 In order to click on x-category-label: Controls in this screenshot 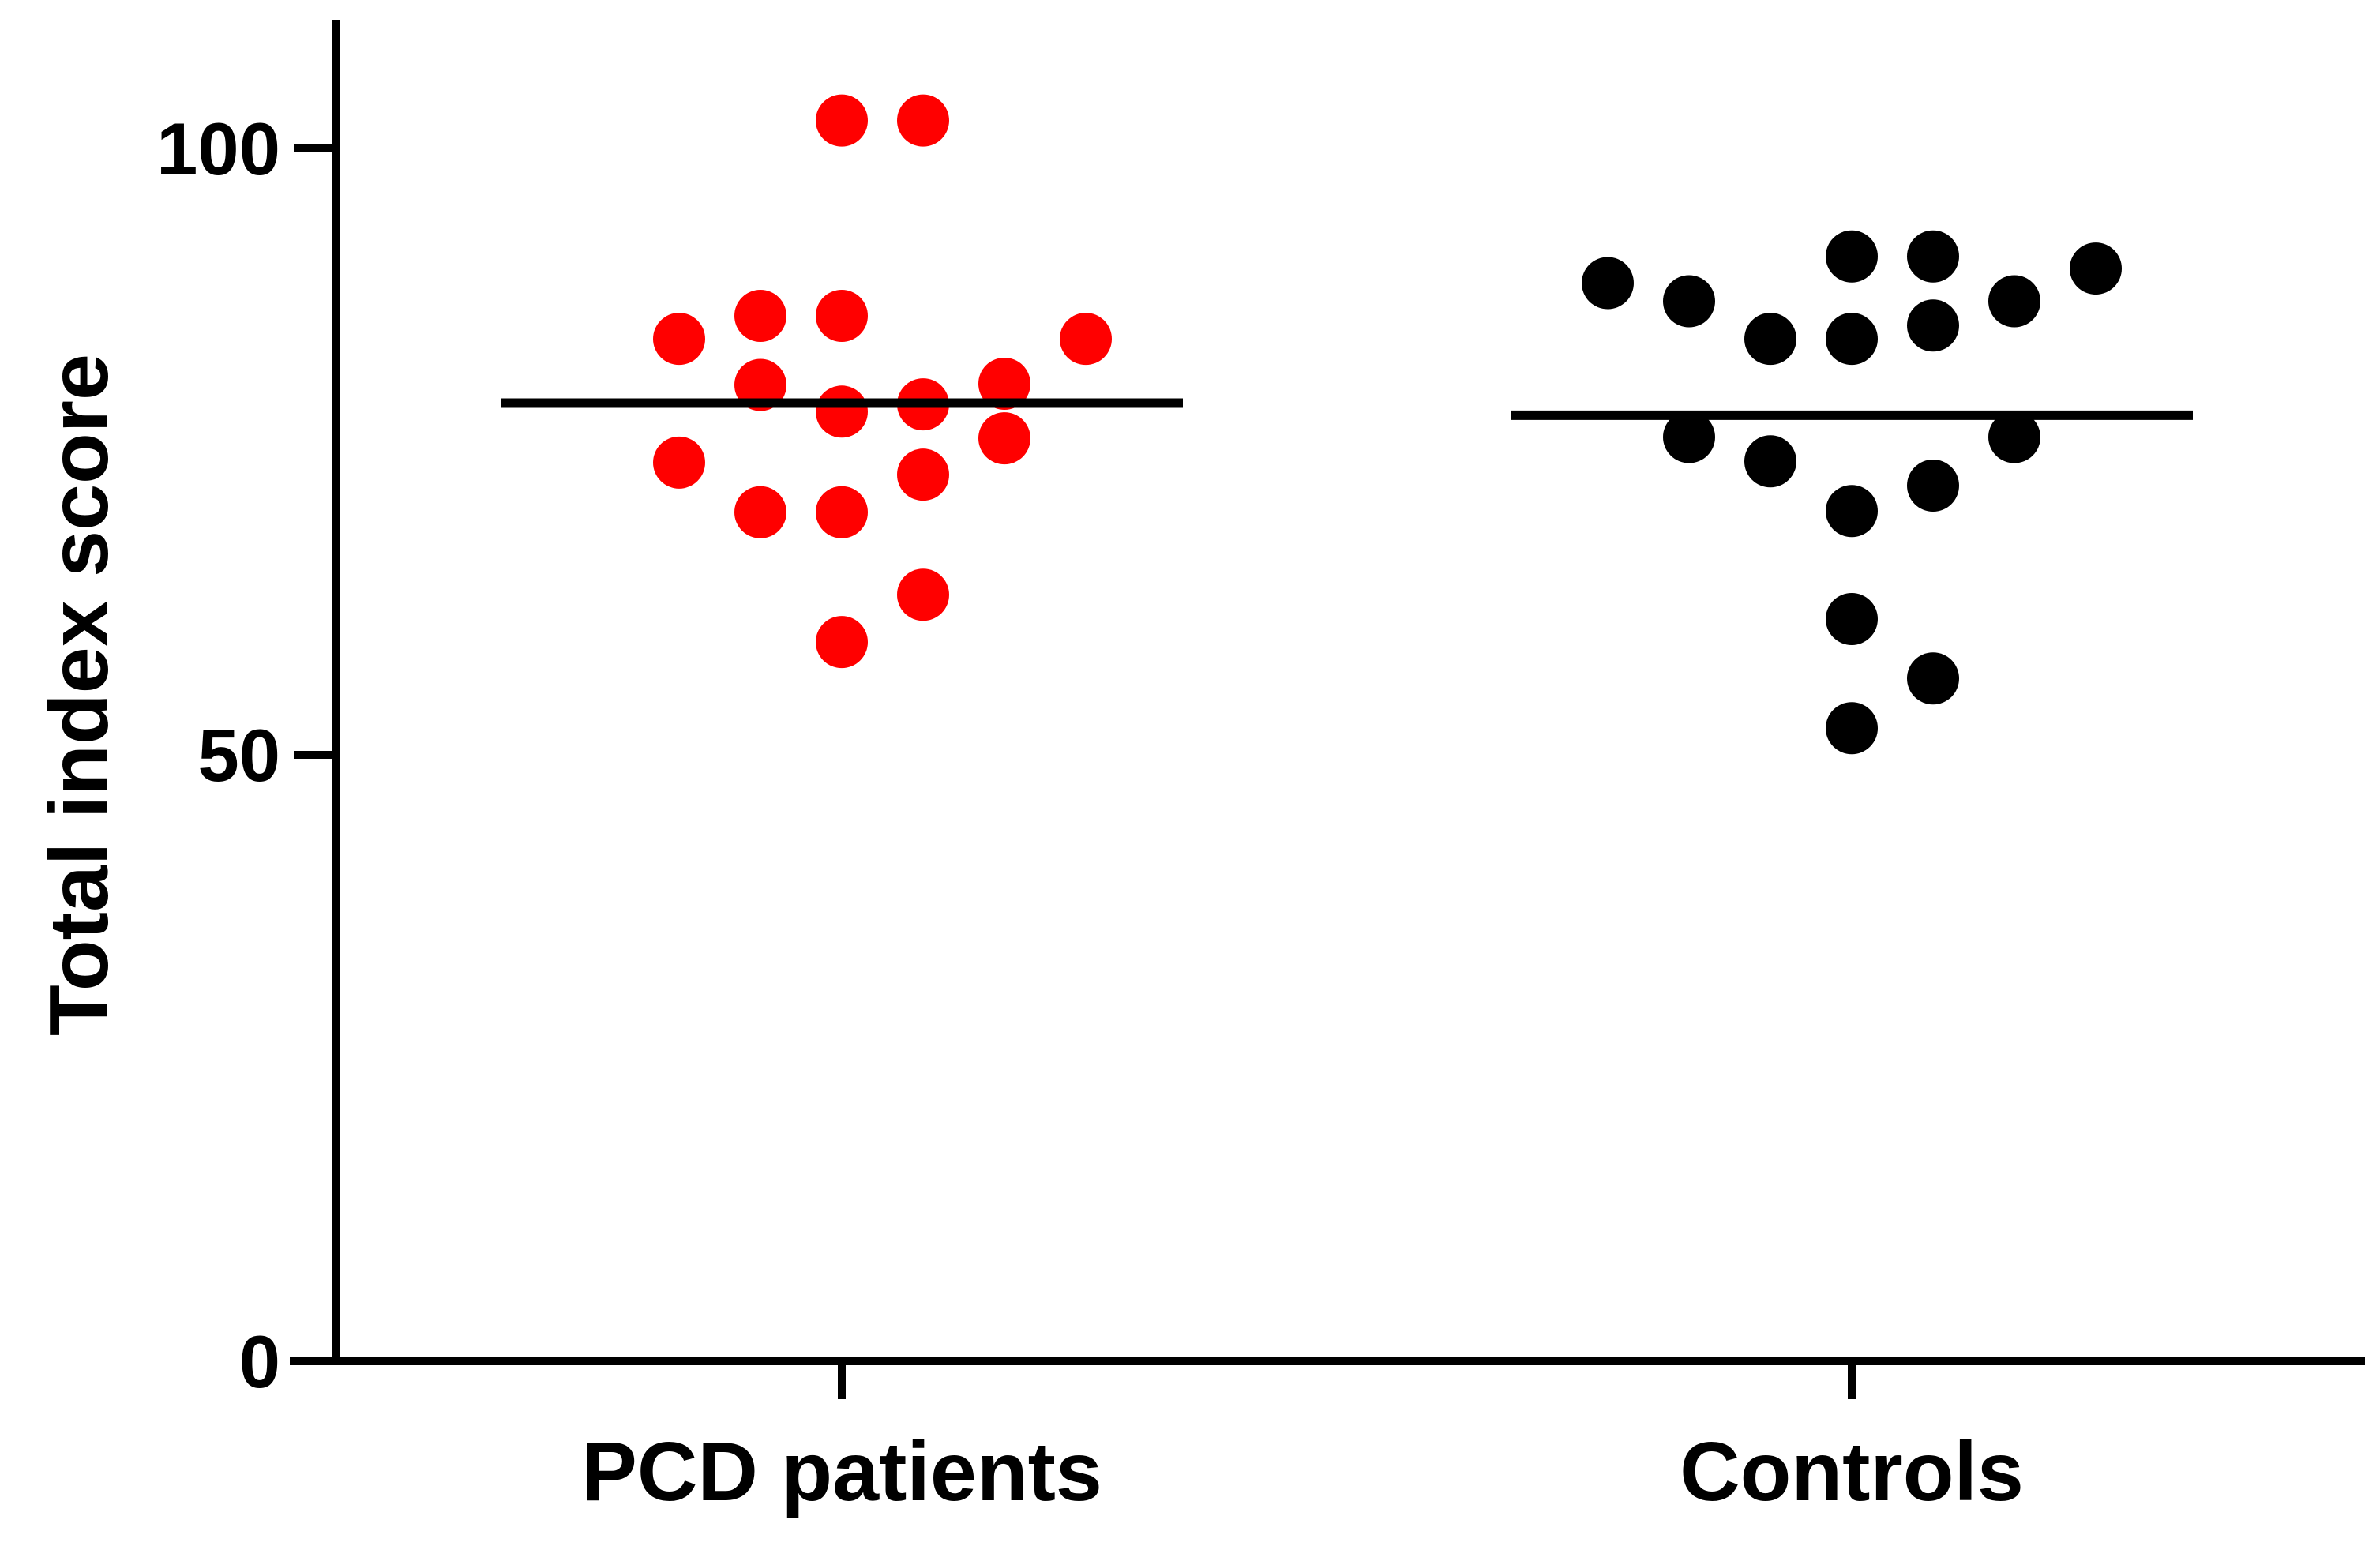, I will do `click(1852, 1471)`.